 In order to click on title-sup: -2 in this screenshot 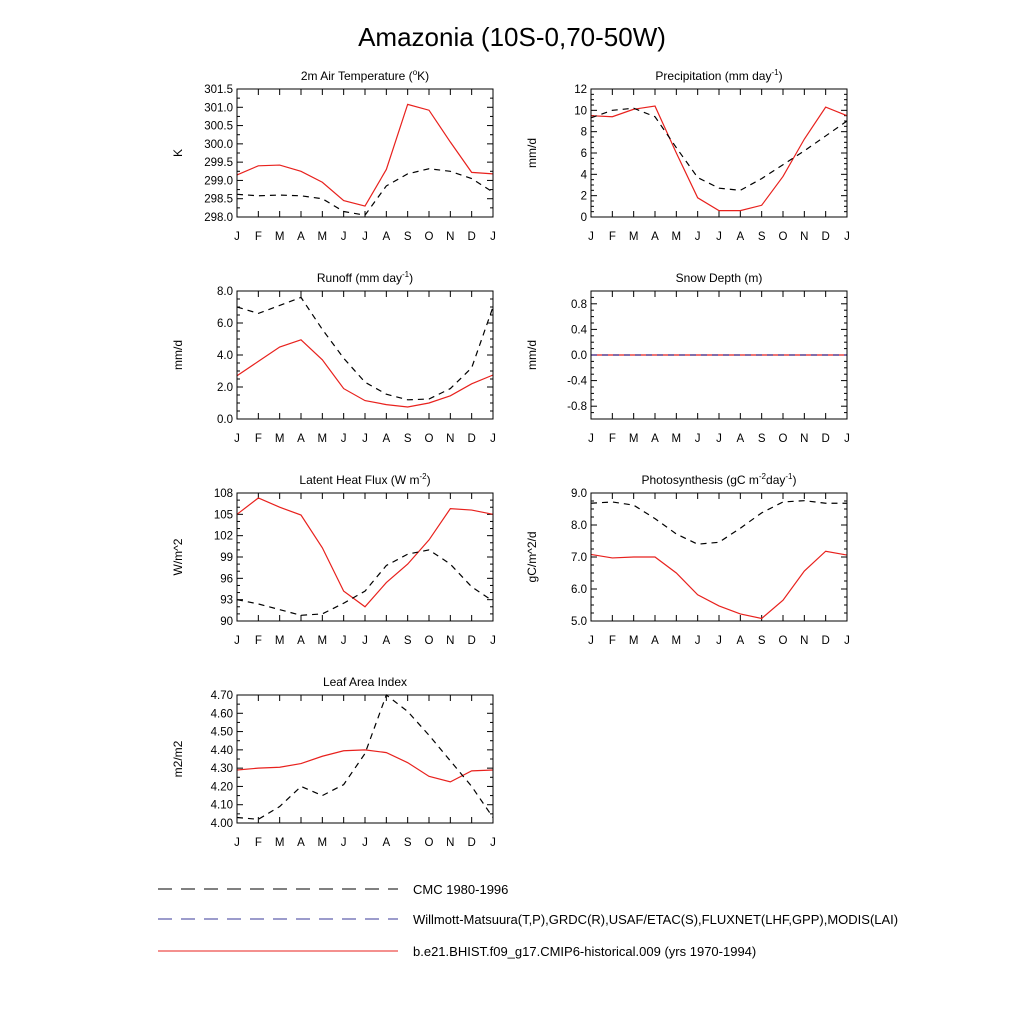, I will do `click(763, 476)`.